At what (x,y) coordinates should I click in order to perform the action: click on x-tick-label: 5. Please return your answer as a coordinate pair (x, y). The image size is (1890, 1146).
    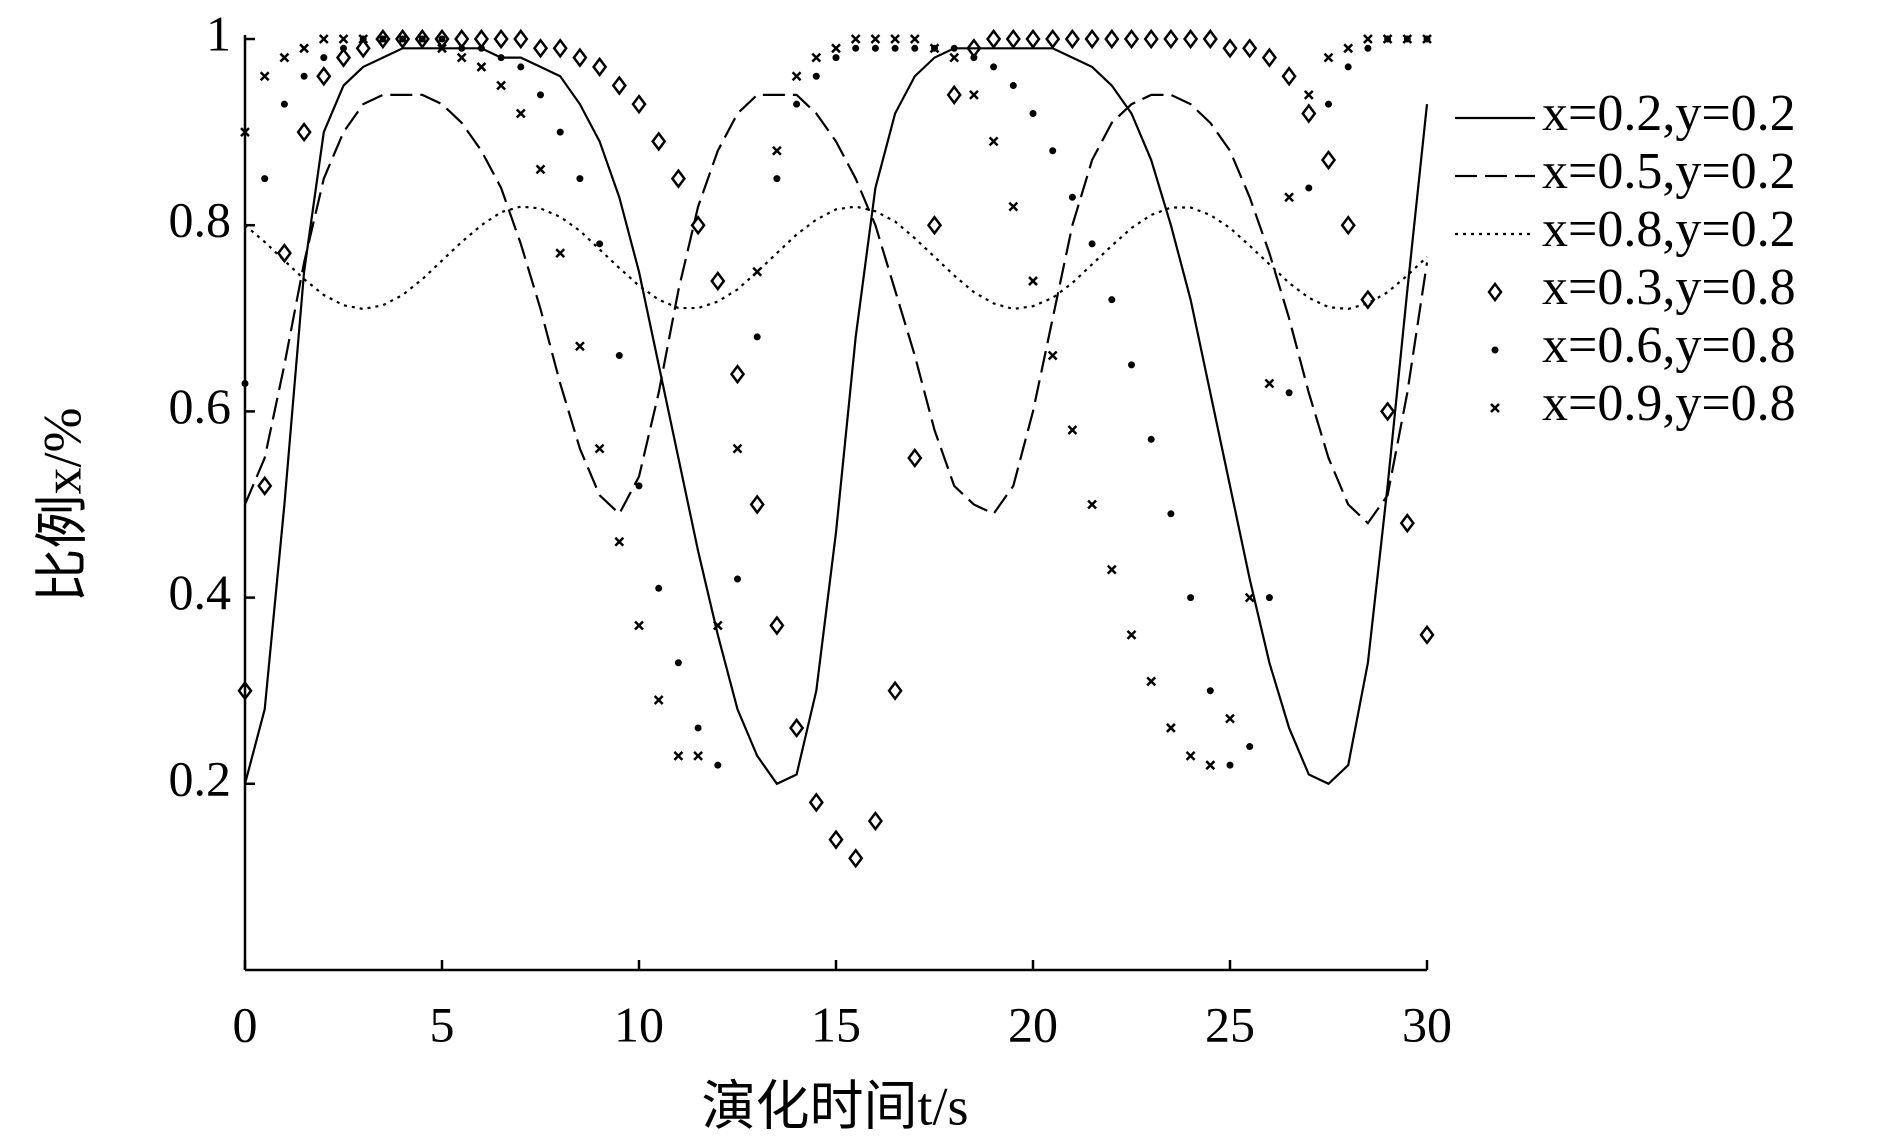
    Looking at the image, I should click on (442, 1024).